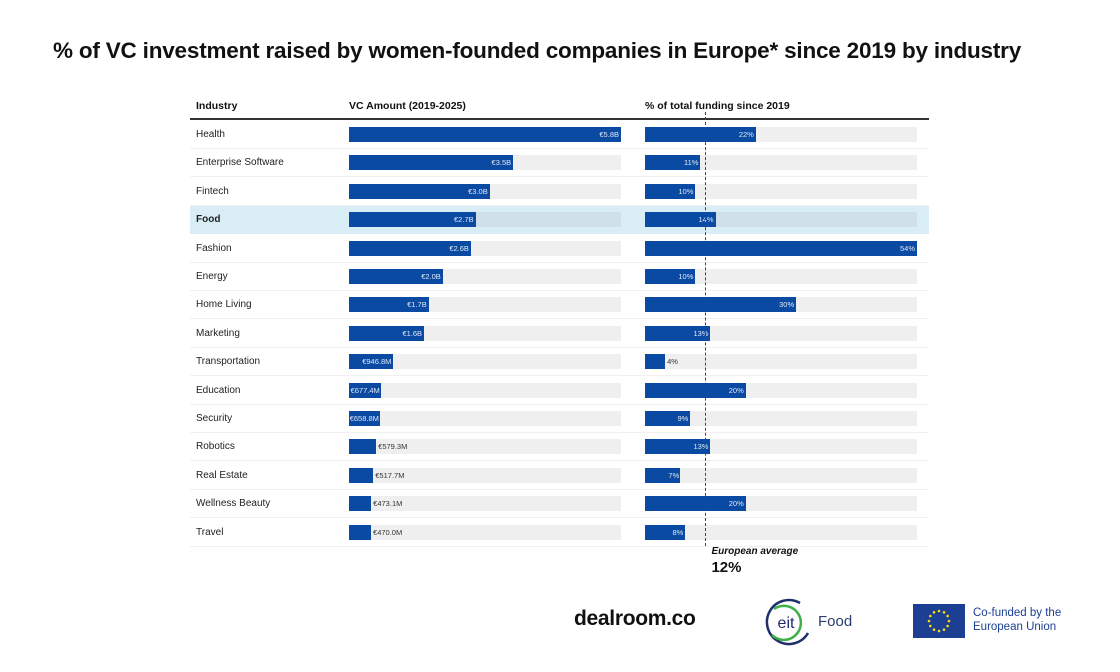 This screenshot has height=672, width=1120. Describe the element at coordinates (781, 475) in the screenshot. I see `pct-total-track: 7%` at that location.